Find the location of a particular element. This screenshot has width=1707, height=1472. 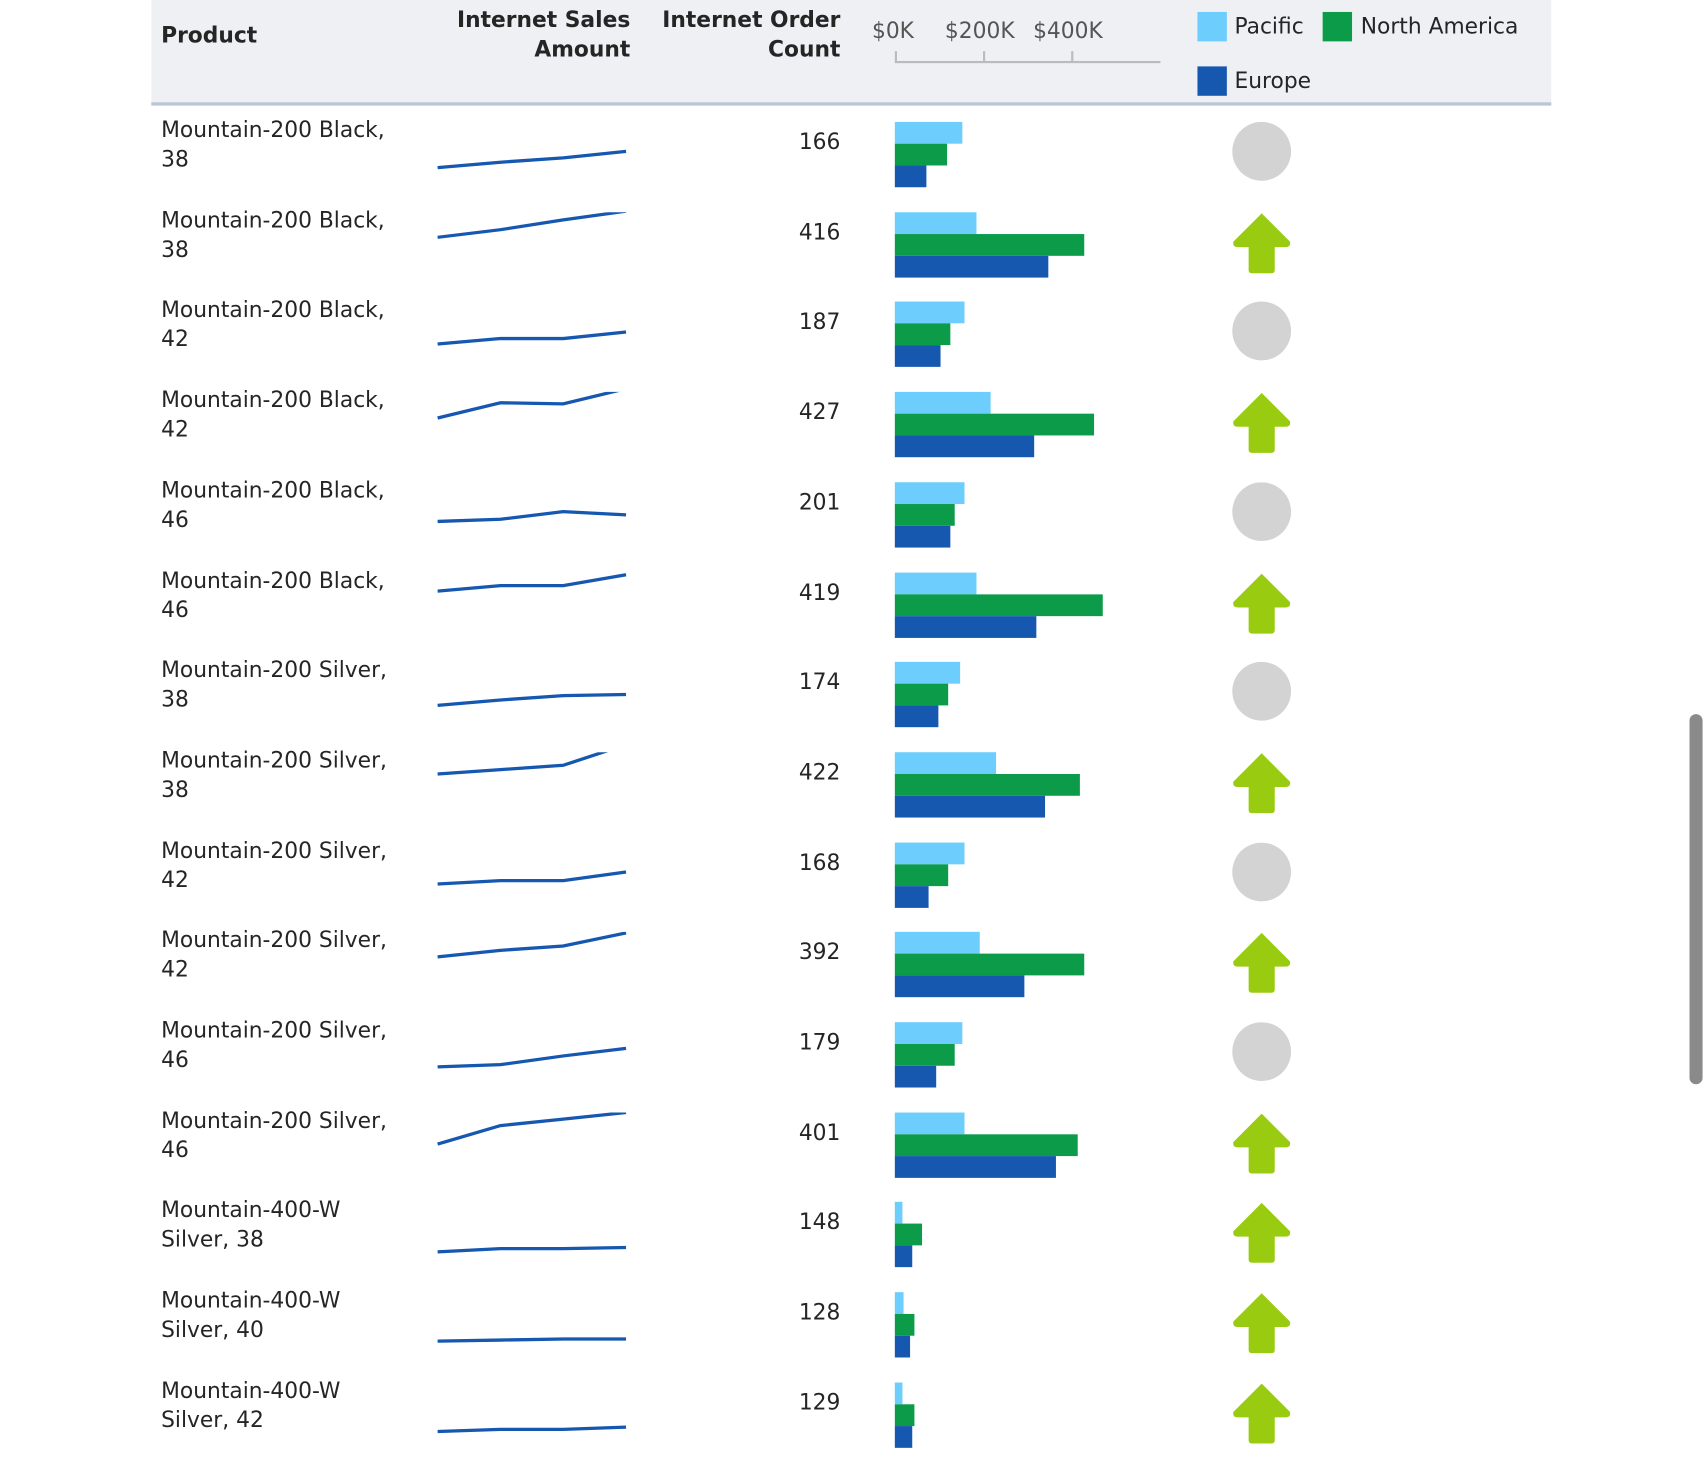

header-sales: Internet Sales Amount is located at coordinates (543, 34).